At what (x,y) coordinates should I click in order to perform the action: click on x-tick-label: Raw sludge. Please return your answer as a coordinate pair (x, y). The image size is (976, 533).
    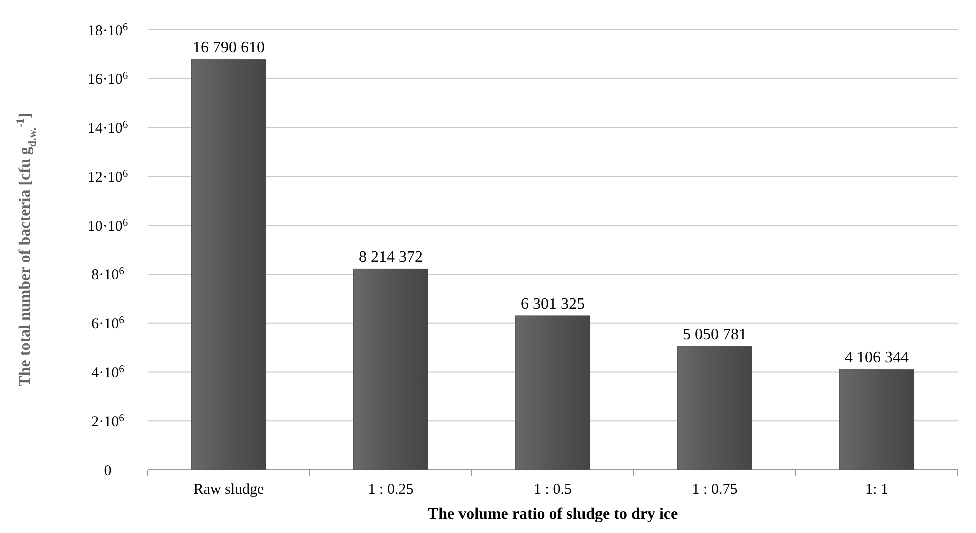
    Looking at the image, I should click on (229, 490).